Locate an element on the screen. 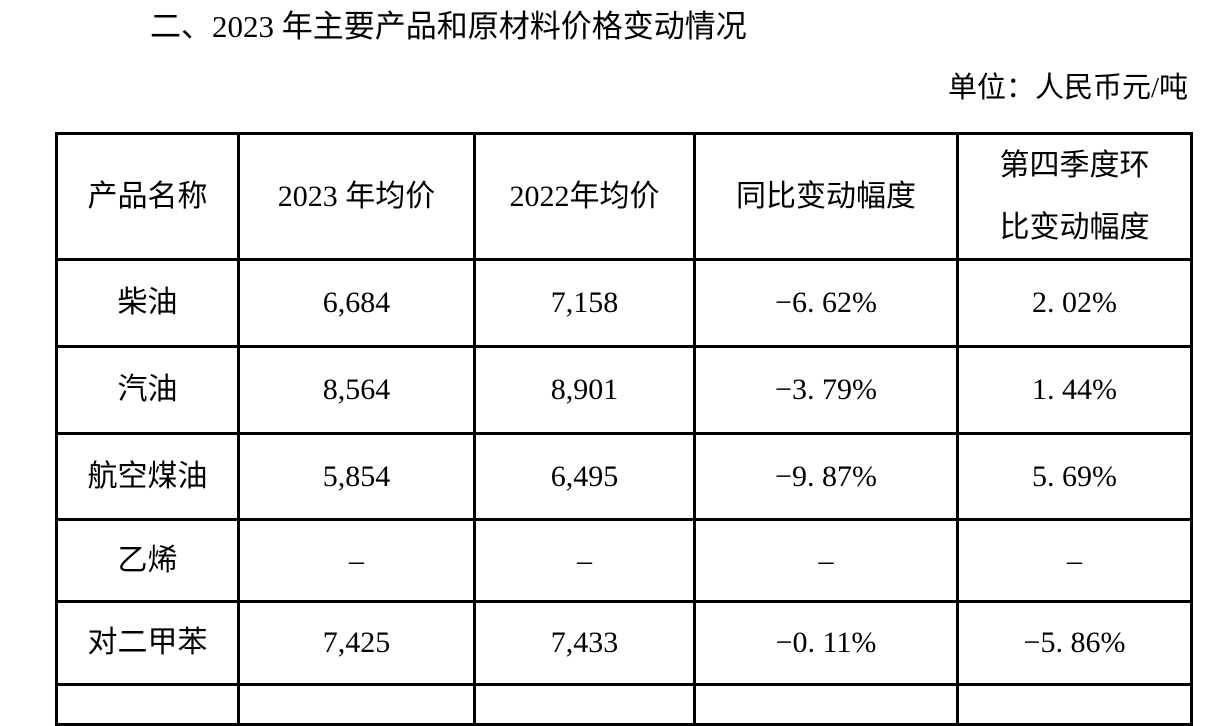  column-header-2022-avg: 2022年均价 is located at coordinates (584, 196).